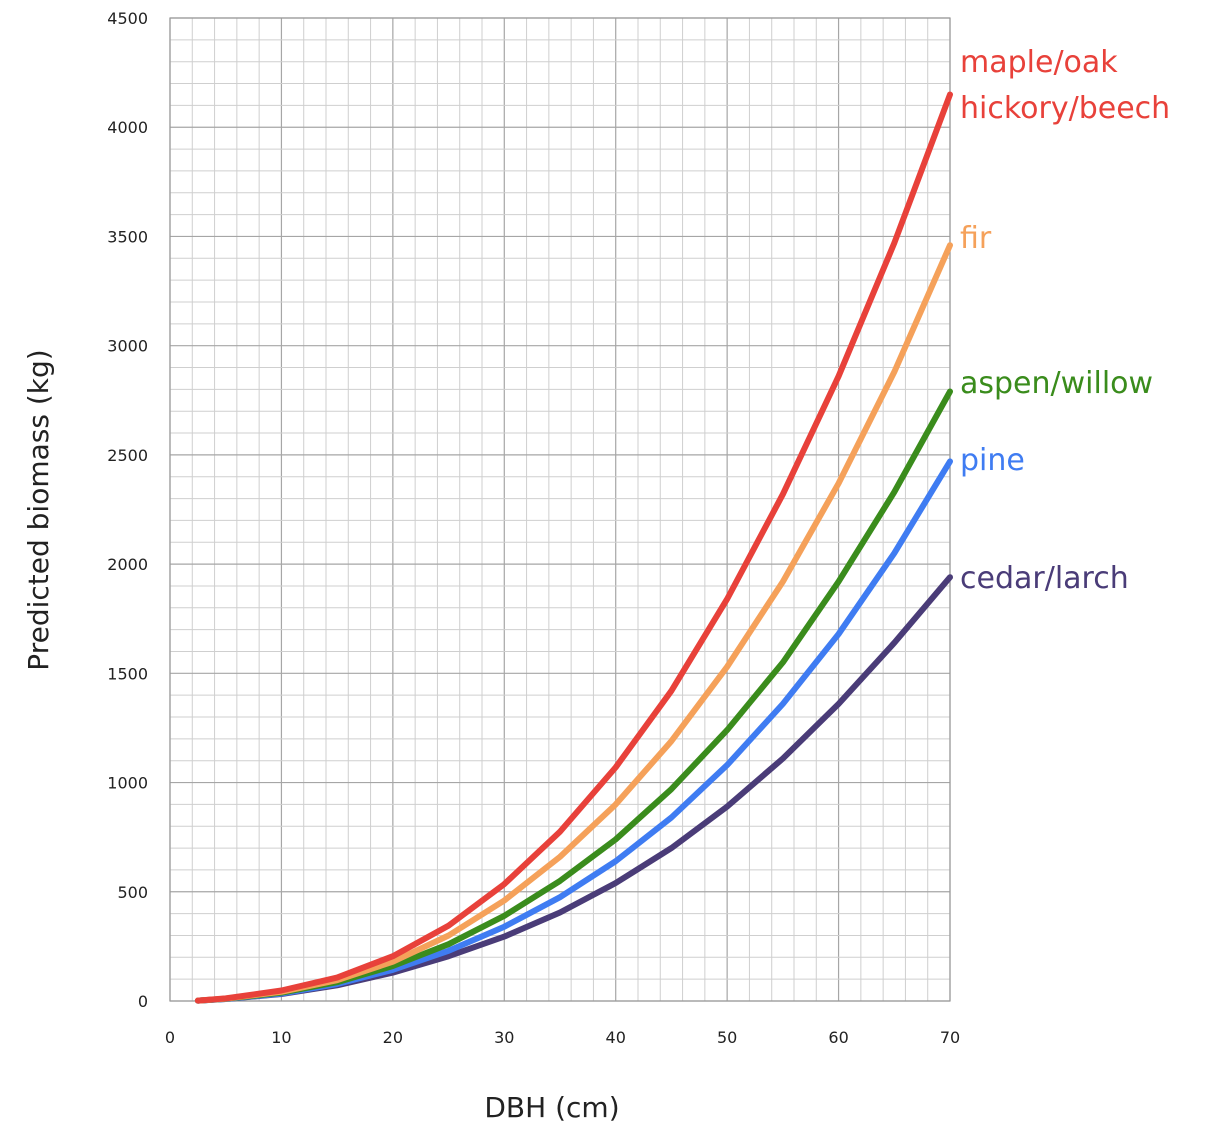 This screenshot has height=1126, width=1215. I want to click on series-label-line: pine, so click(992, 460).